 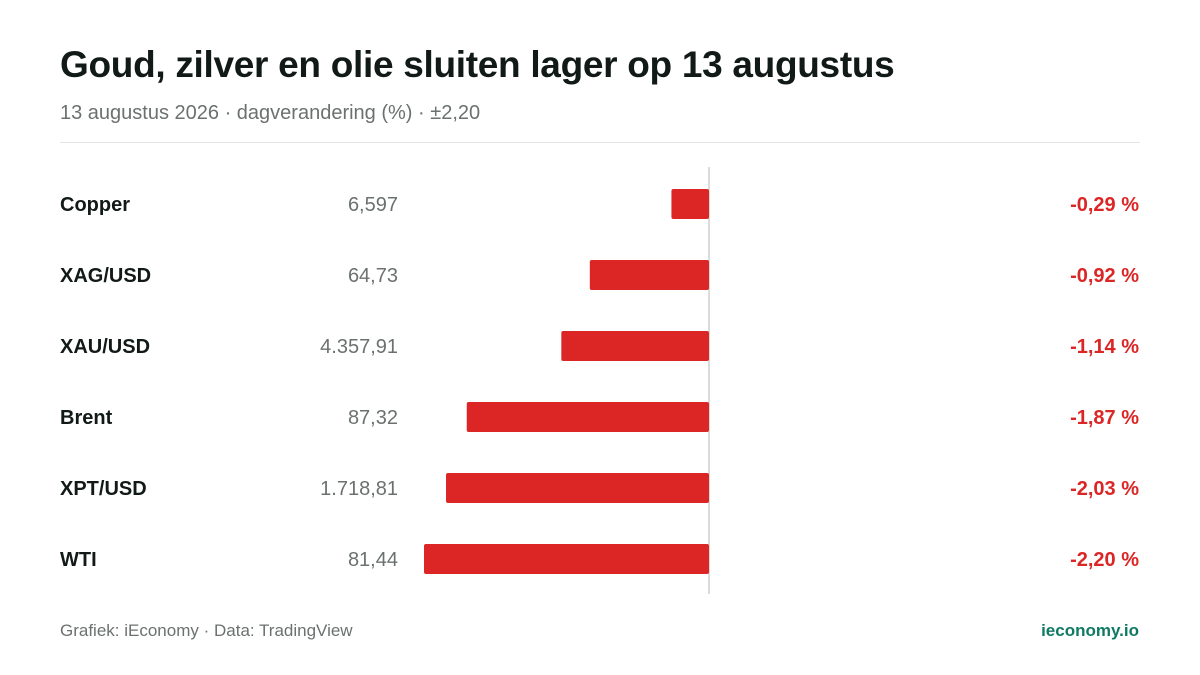 I want to click on value-label: -1,14 %, so click(x=1104, y=347).